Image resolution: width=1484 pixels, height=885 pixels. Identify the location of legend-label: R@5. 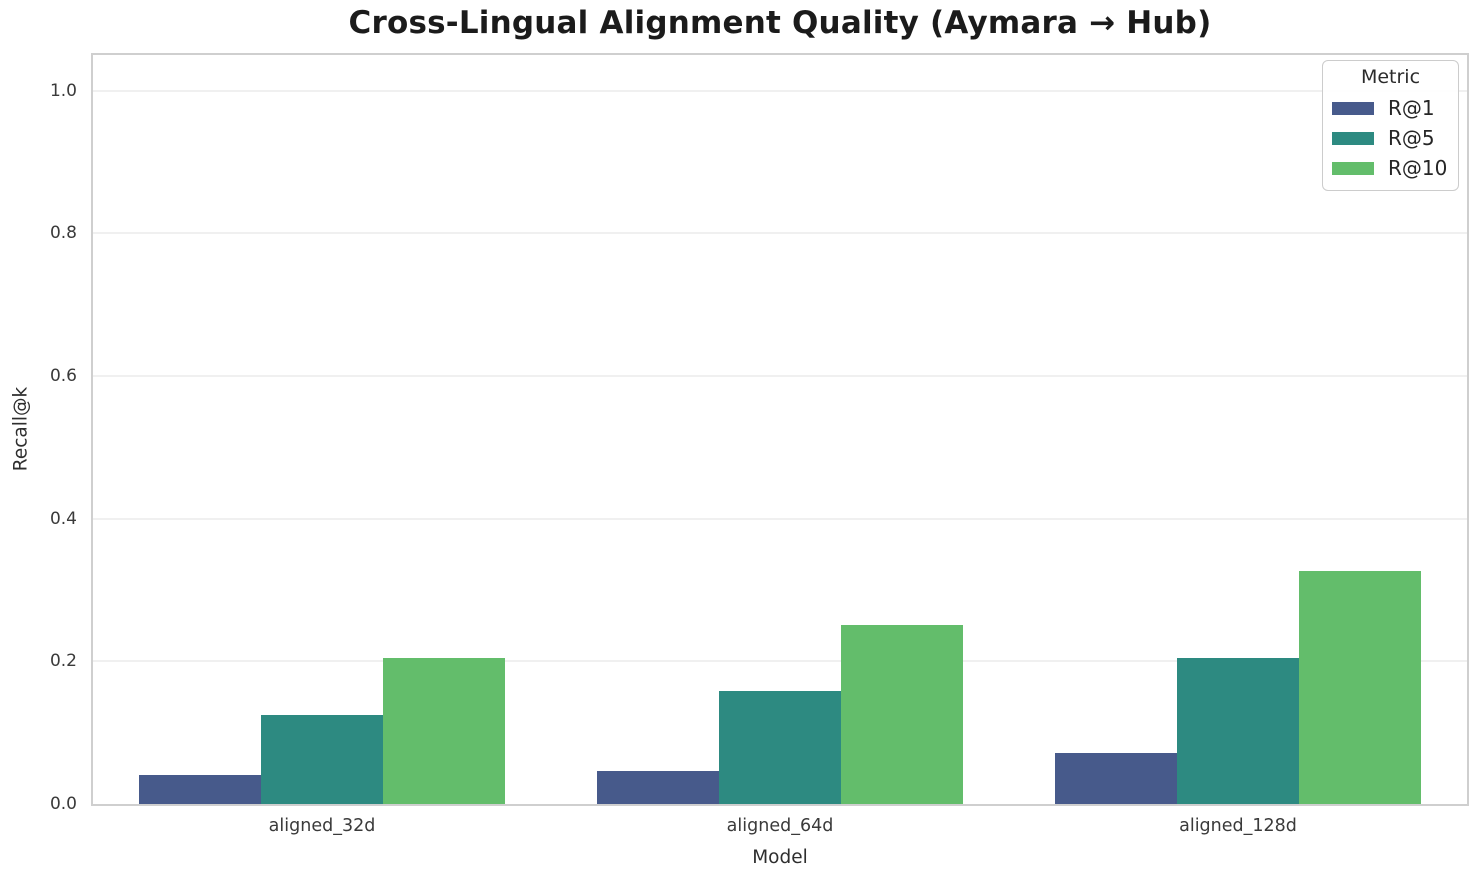
(1411, 138).